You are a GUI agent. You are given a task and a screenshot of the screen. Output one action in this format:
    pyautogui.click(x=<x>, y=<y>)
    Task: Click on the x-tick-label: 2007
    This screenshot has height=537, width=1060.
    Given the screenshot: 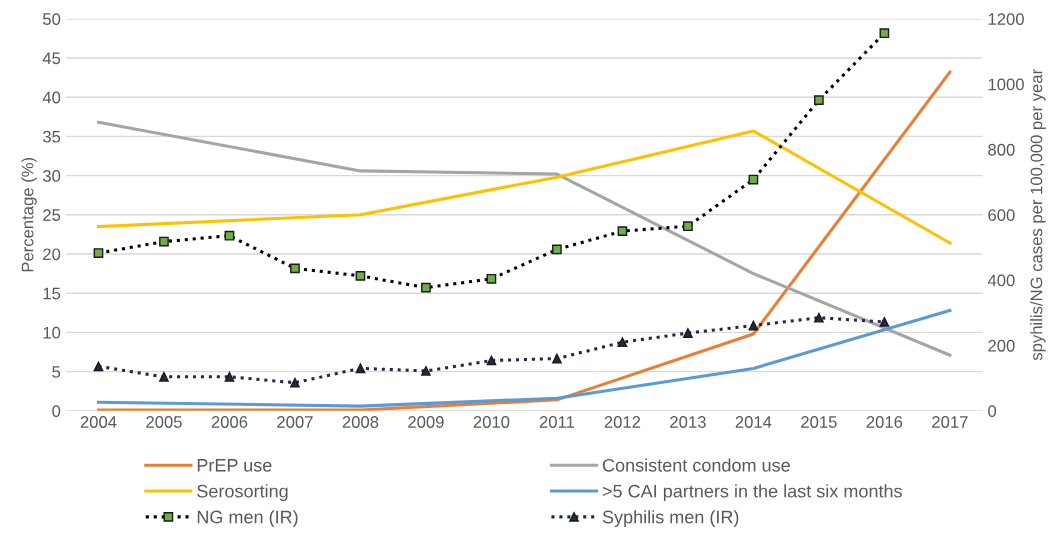 What is the action you would take?
    pyautogui.click(x=295, y=422)
    